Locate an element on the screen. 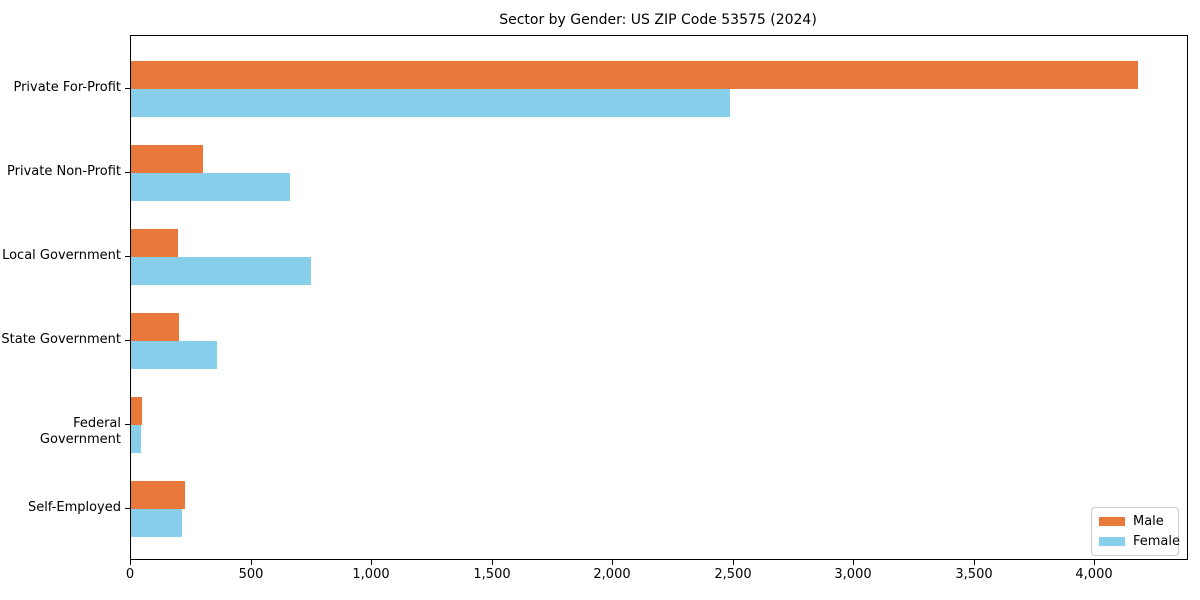 Image resolution: width=1200 pixels, height=600 pixels. y-tick-label-private-non-profit: Private Non-Profit is located at coordinates (64, 171).